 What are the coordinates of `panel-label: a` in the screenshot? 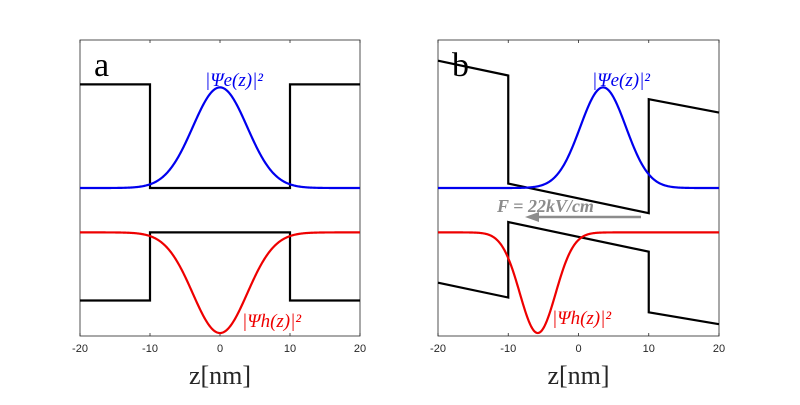 It's located at (101, 65).